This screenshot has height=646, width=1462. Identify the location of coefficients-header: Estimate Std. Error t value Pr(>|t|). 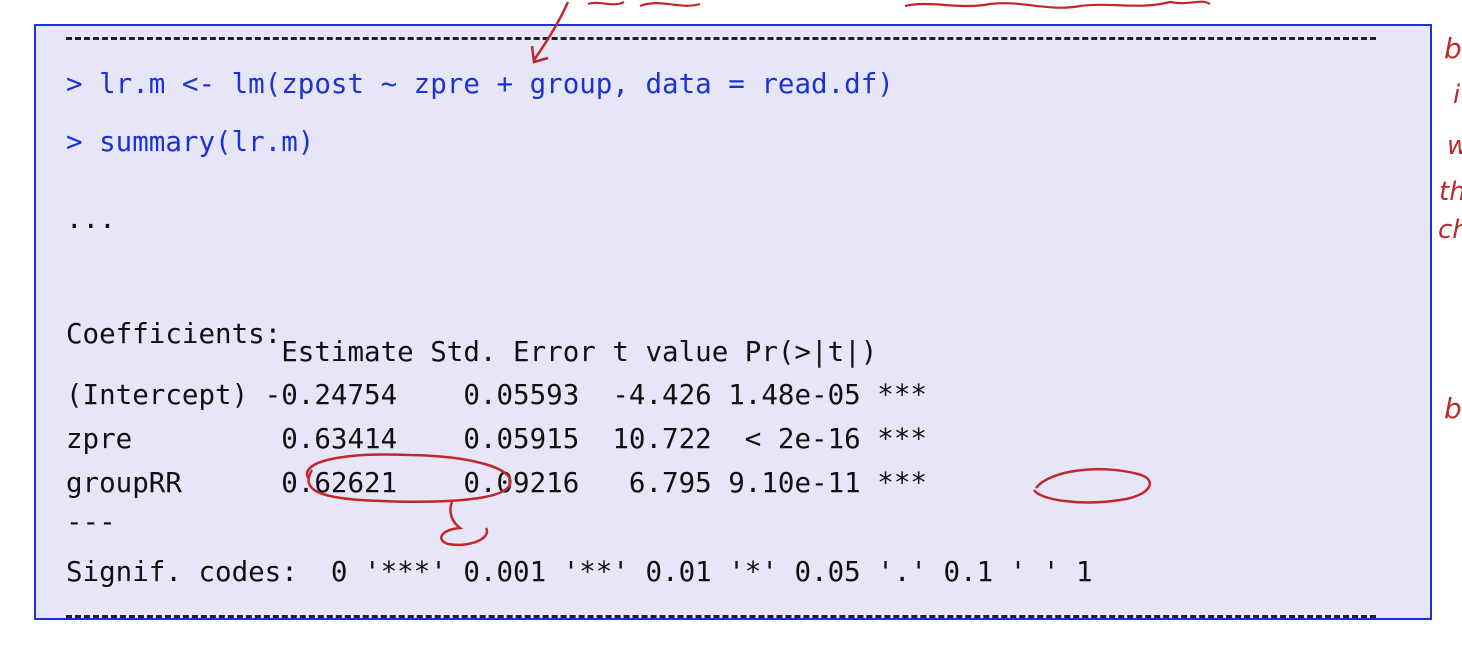
(472, 352).